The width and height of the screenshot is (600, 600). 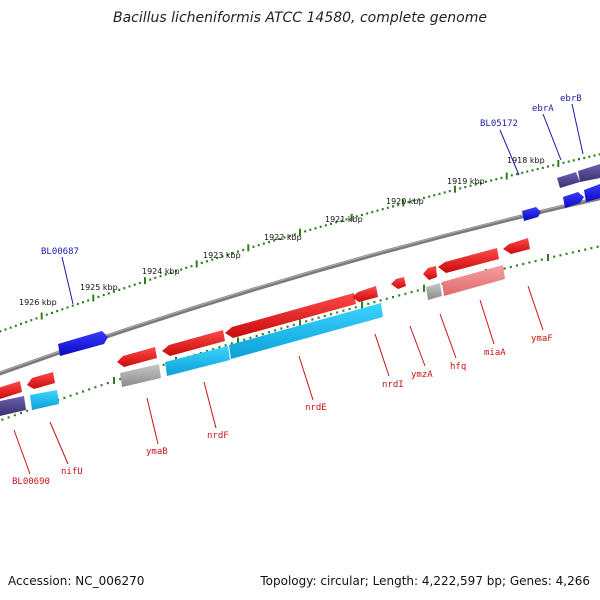 What do you see at coordinates (41, 380) in the screenshot?
I see `gene-reverse-nifU` at bounding box center [41, 380].